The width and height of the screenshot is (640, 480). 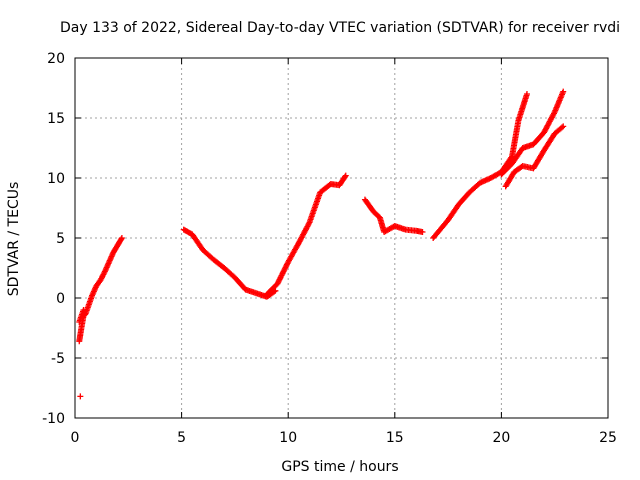 What do you see at coordinates (60, 299) in the screenshot?
I see `y-tick-label: 0` at bounding box center [60, 299].